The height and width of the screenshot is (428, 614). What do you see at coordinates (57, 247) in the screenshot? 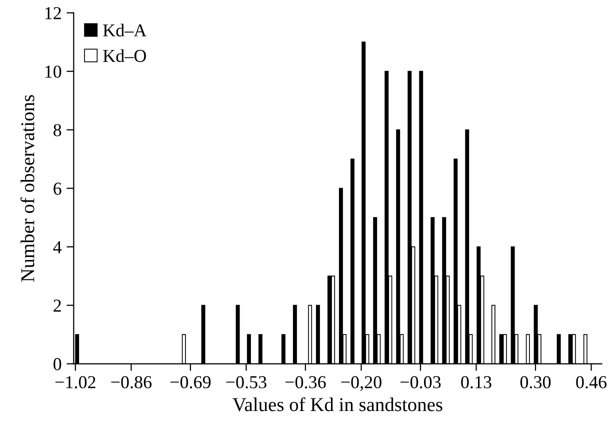
I see `y-tick-label: 4` at bounding box center [57, 247].